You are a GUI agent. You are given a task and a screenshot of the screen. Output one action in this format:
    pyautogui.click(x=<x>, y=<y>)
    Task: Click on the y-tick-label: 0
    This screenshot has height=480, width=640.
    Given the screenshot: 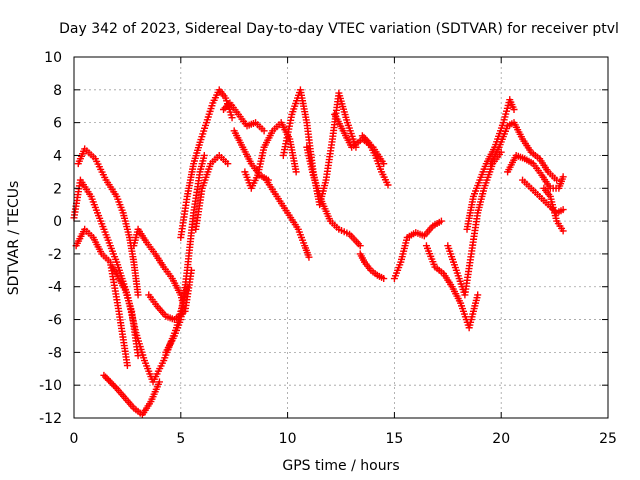 What is the action you would take?
    pyautogui.click(x=57, y=222)
    